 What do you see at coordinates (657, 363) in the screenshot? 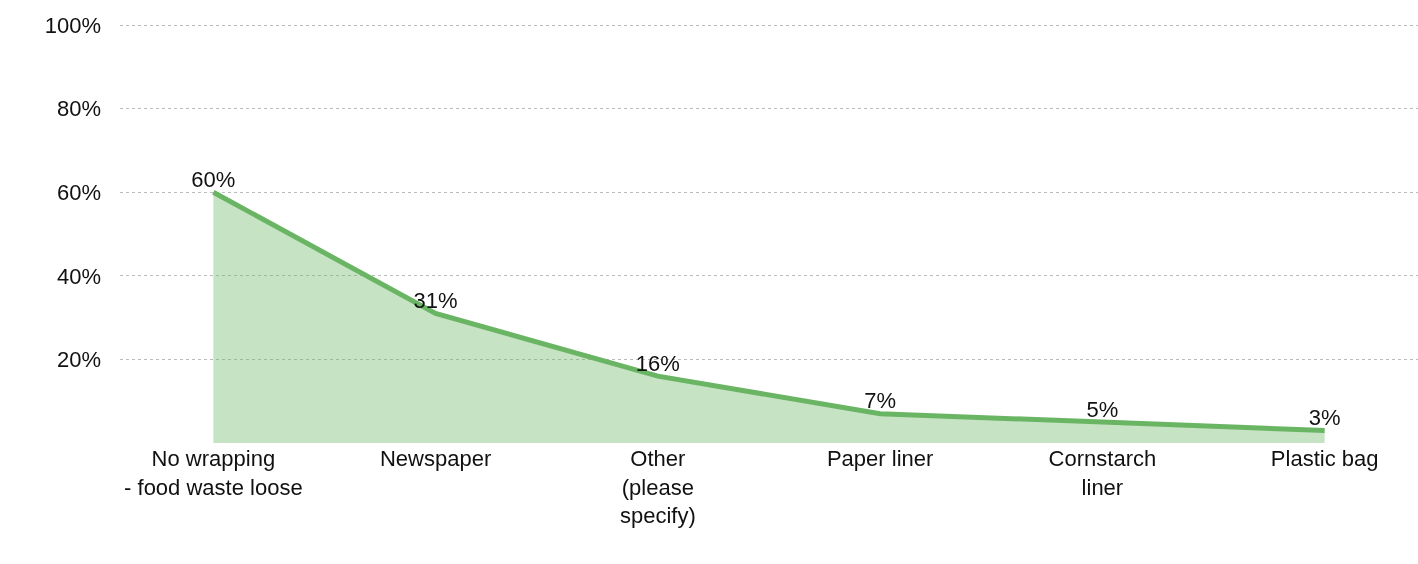
I see `data-label: 16%` at bounding box center [657, 363].